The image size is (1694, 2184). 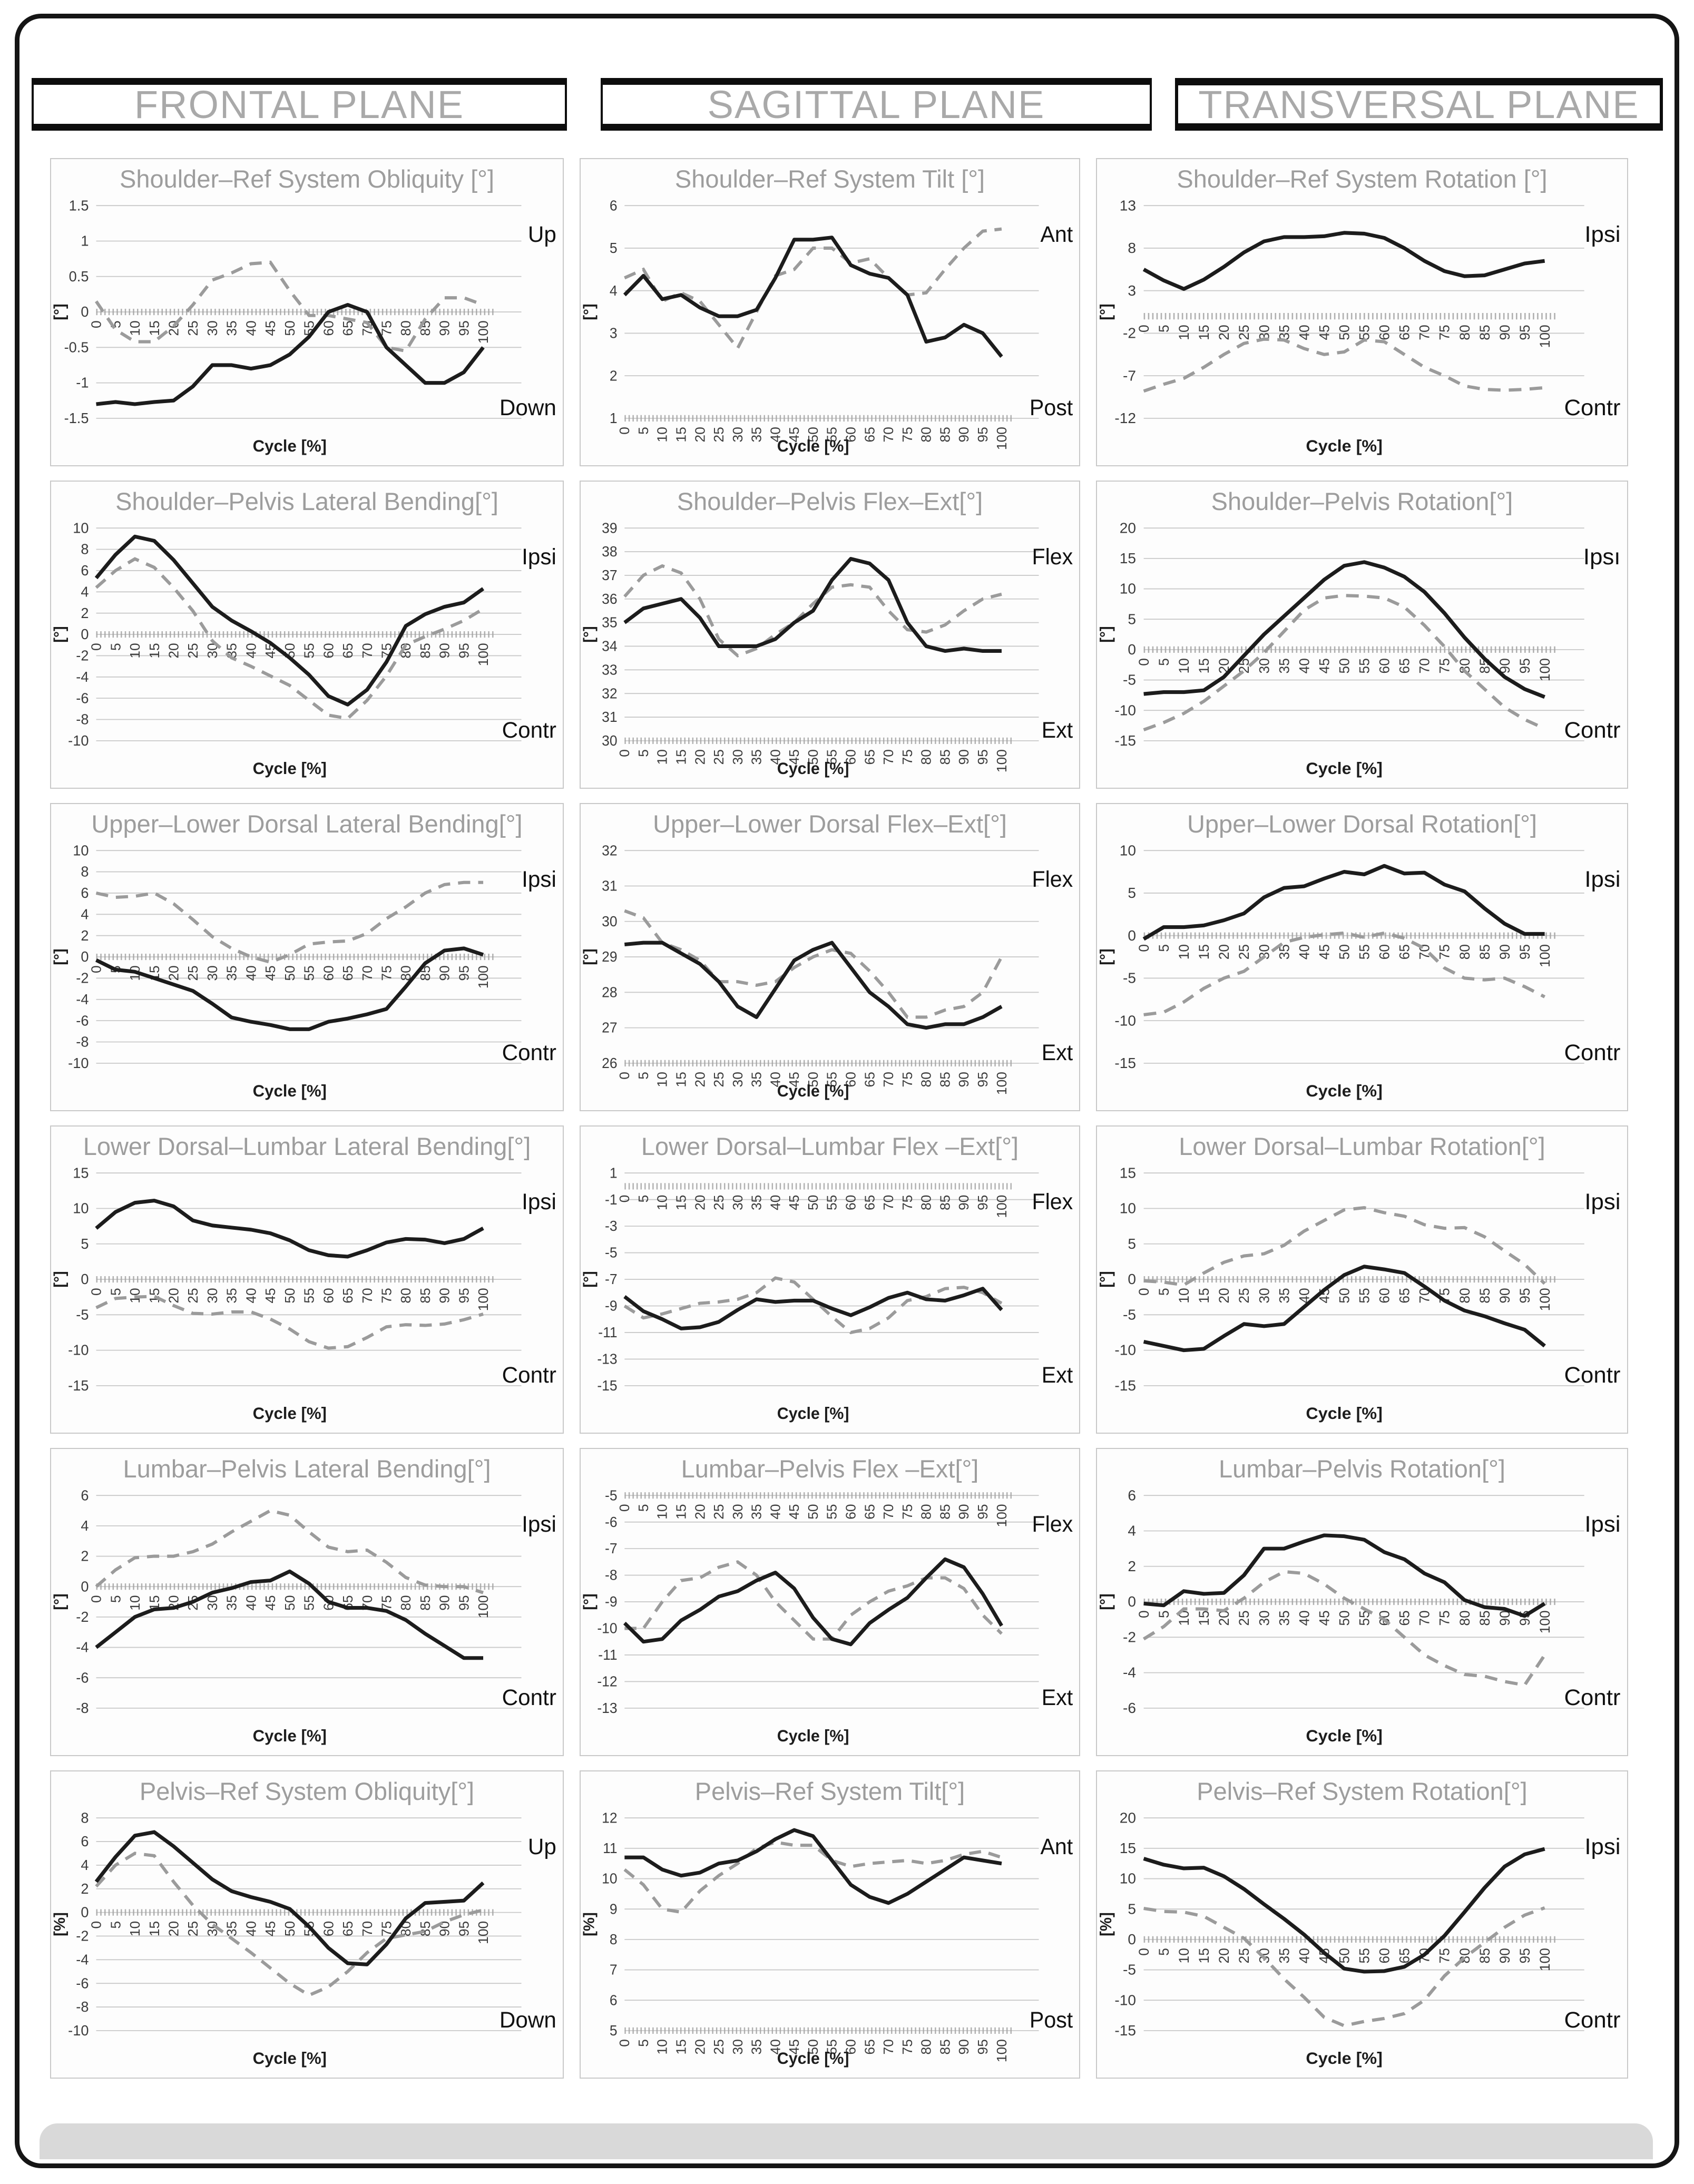 I want to click on y-tick-label: 35, so click(x=609, y=622).